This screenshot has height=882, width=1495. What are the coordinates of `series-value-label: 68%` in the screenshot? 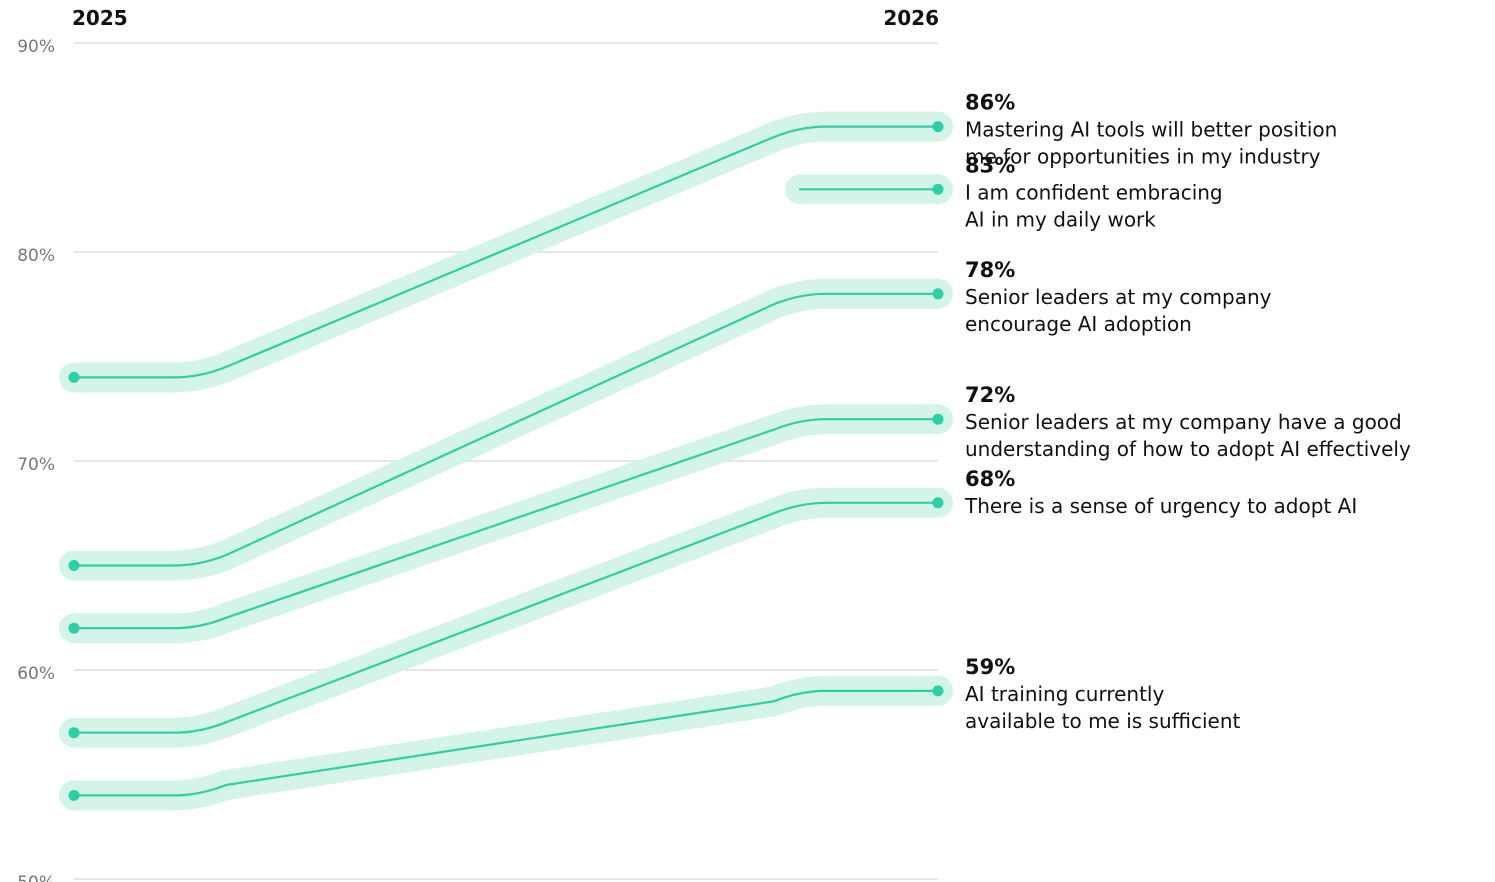 It's located at (990, 479).